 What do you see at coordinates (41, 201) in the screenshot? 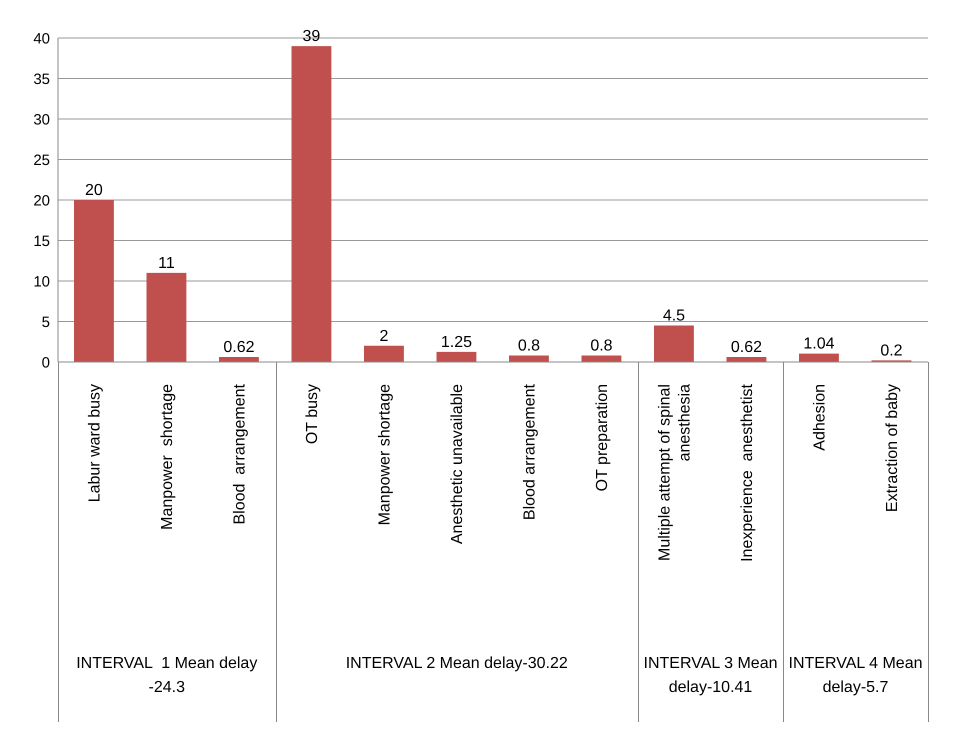
I see `y-tick-label: 20` at bounding box center [41, 201].